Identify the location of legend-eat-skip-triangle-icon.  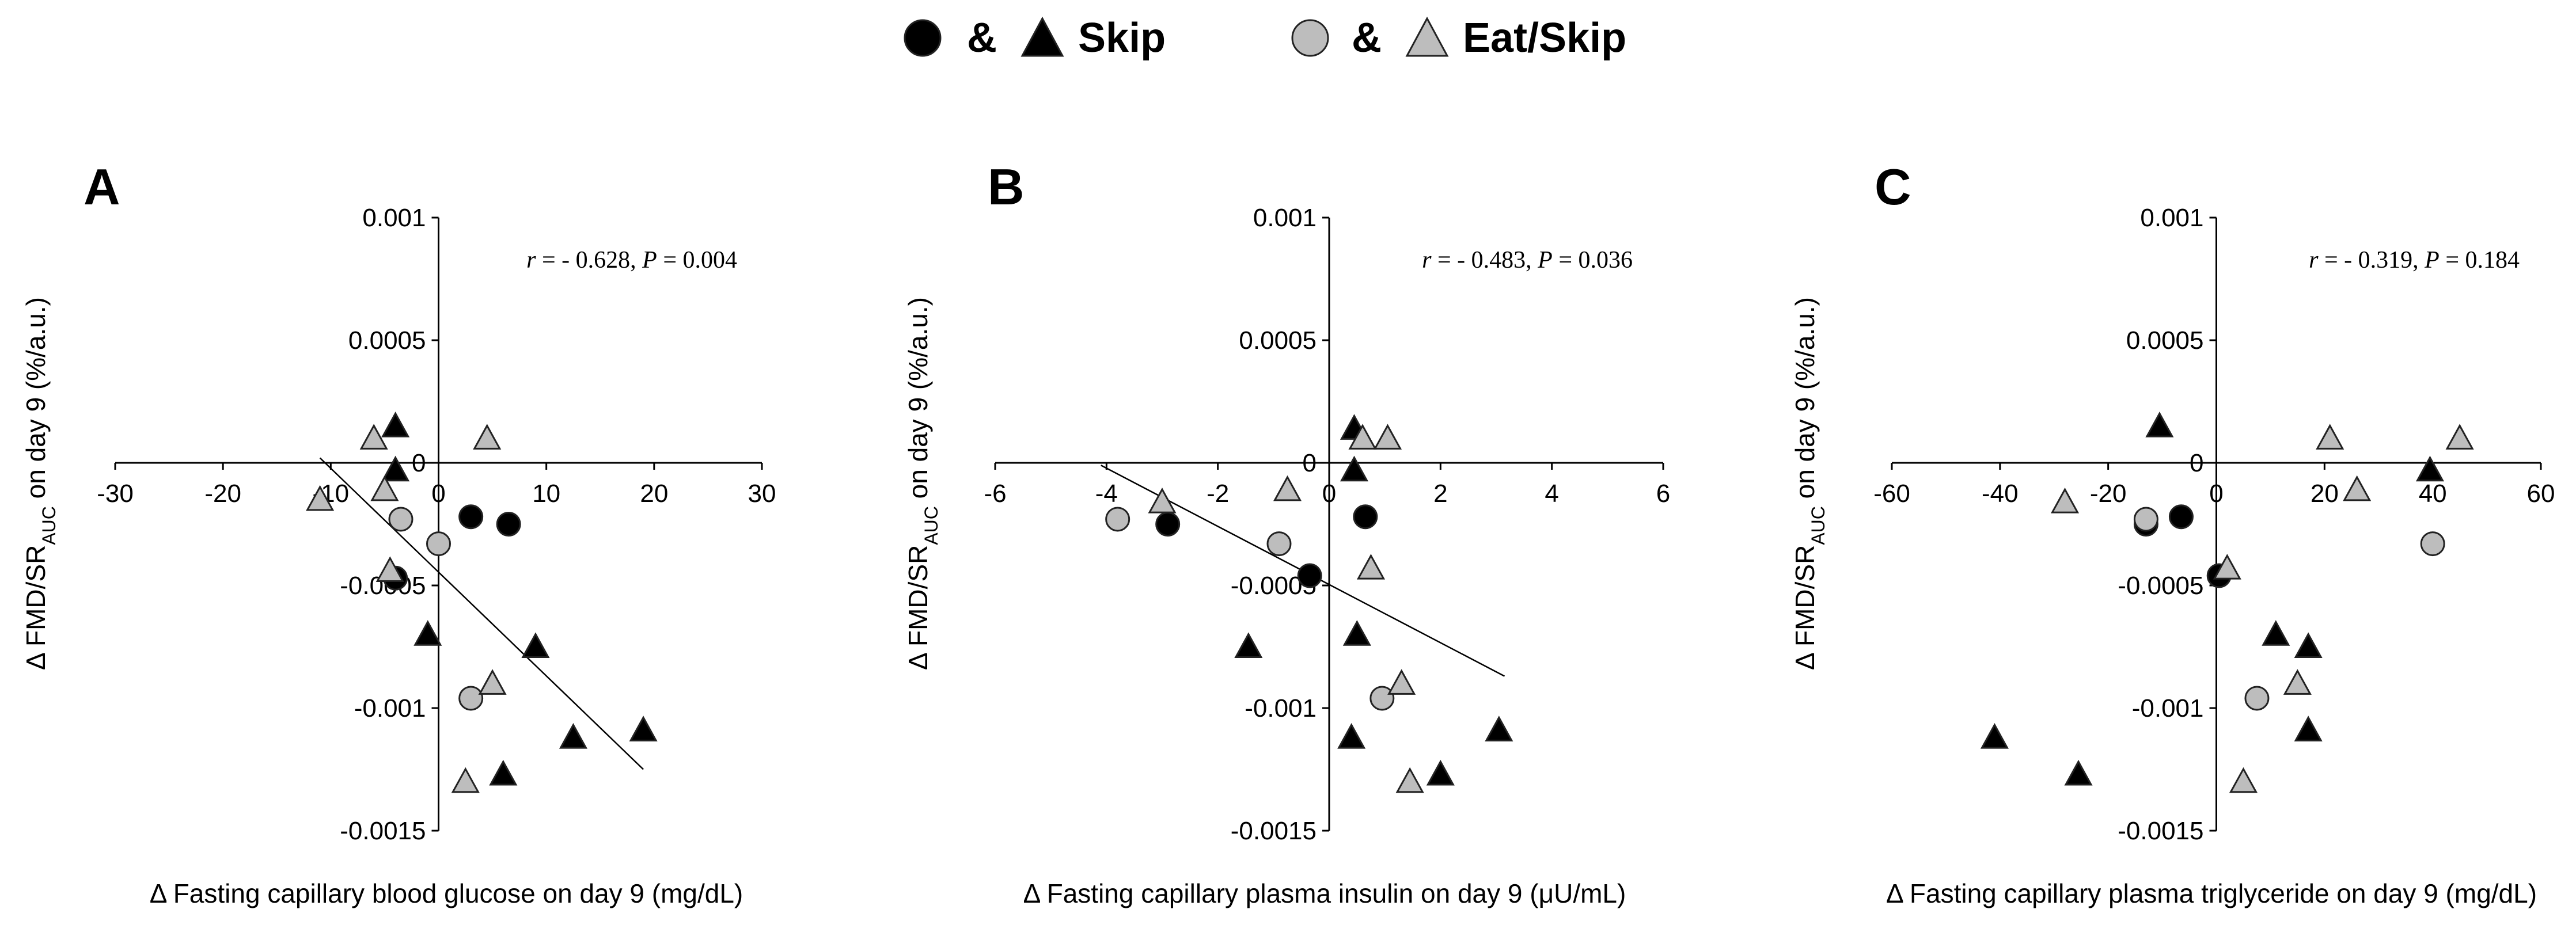
(1427, 36).